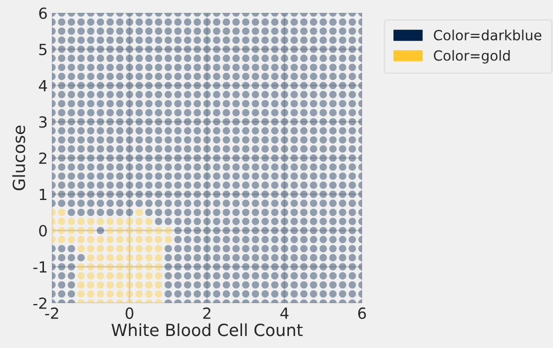 The width and height of the screenshot is (553, 348). Describe the element at coordinates (488, 35) in the screenshot. I see `legend-label: Color=darkblue` at that location.